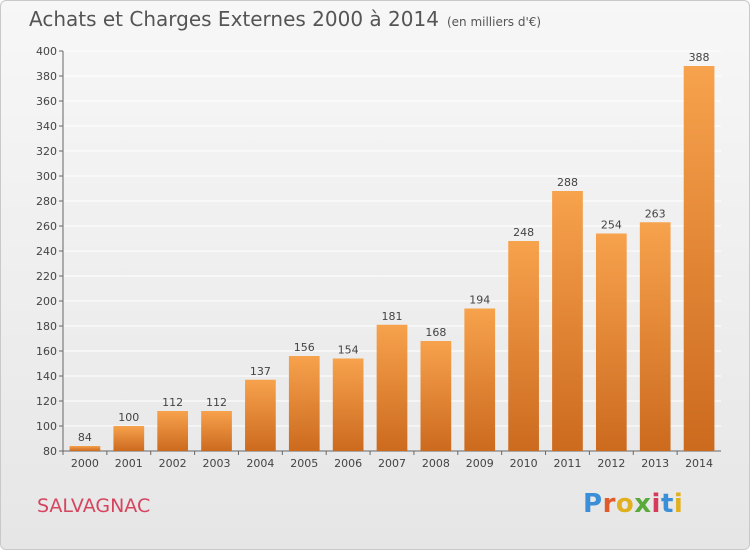 This screenshot has width=750, height=550. Describe the element at coordinates (593, 504) in the screenshot. I see `logo-letter: P` at that location.